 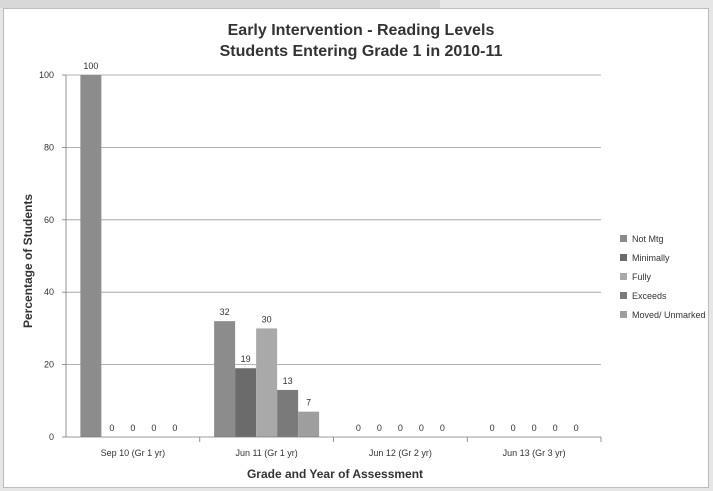 What do you see at coordinates (220, 4) in the screenshot?
I see `window-tab-strip` at bounding box center [220, 4].